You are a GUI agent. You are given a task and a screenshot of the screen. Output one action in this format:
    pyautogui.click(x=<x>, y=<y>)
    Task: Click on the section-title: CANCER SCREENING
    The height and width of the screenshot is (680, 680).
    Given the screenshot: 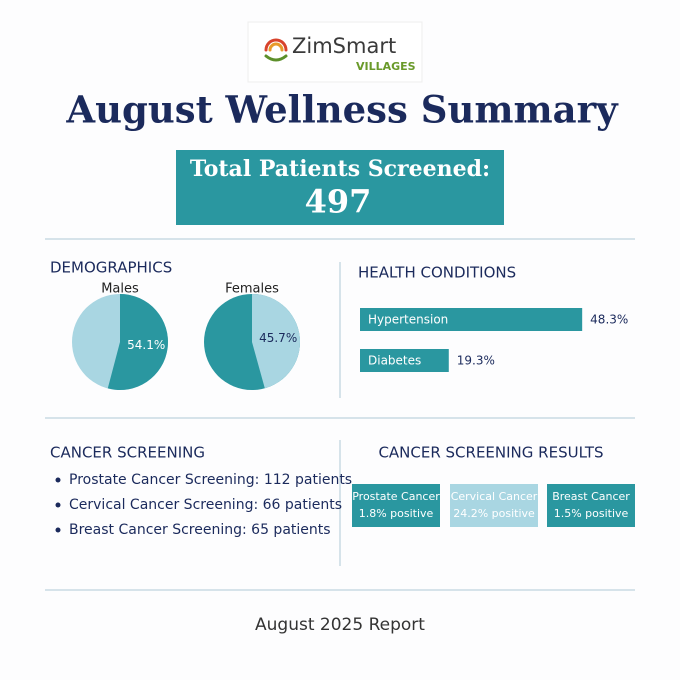 What is the action you would take?
    pyautogui.click(x=127, y=453)
    